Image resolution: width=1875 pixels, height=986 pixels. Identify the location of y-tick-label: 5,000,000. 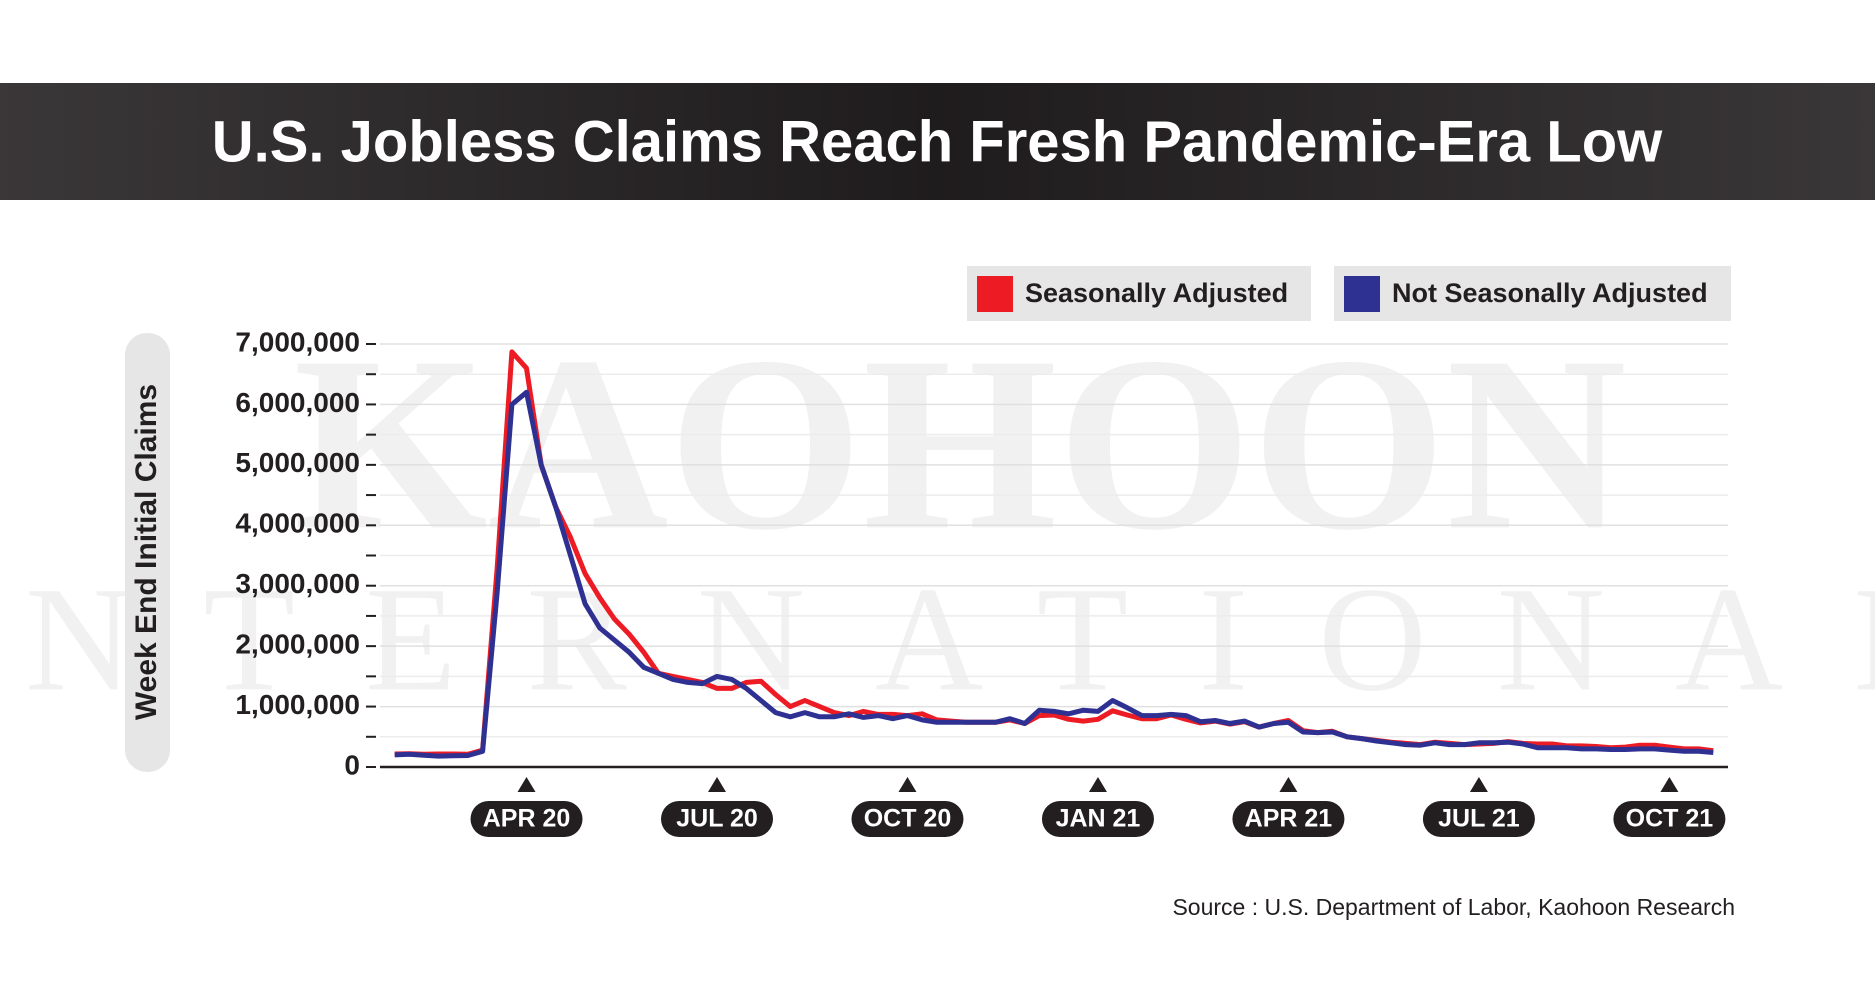
(297, 462).